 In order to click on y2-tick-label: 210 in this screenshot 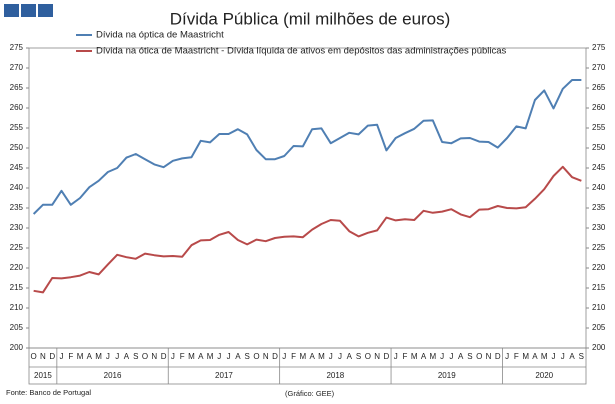, I will do `click(599, 307)`.